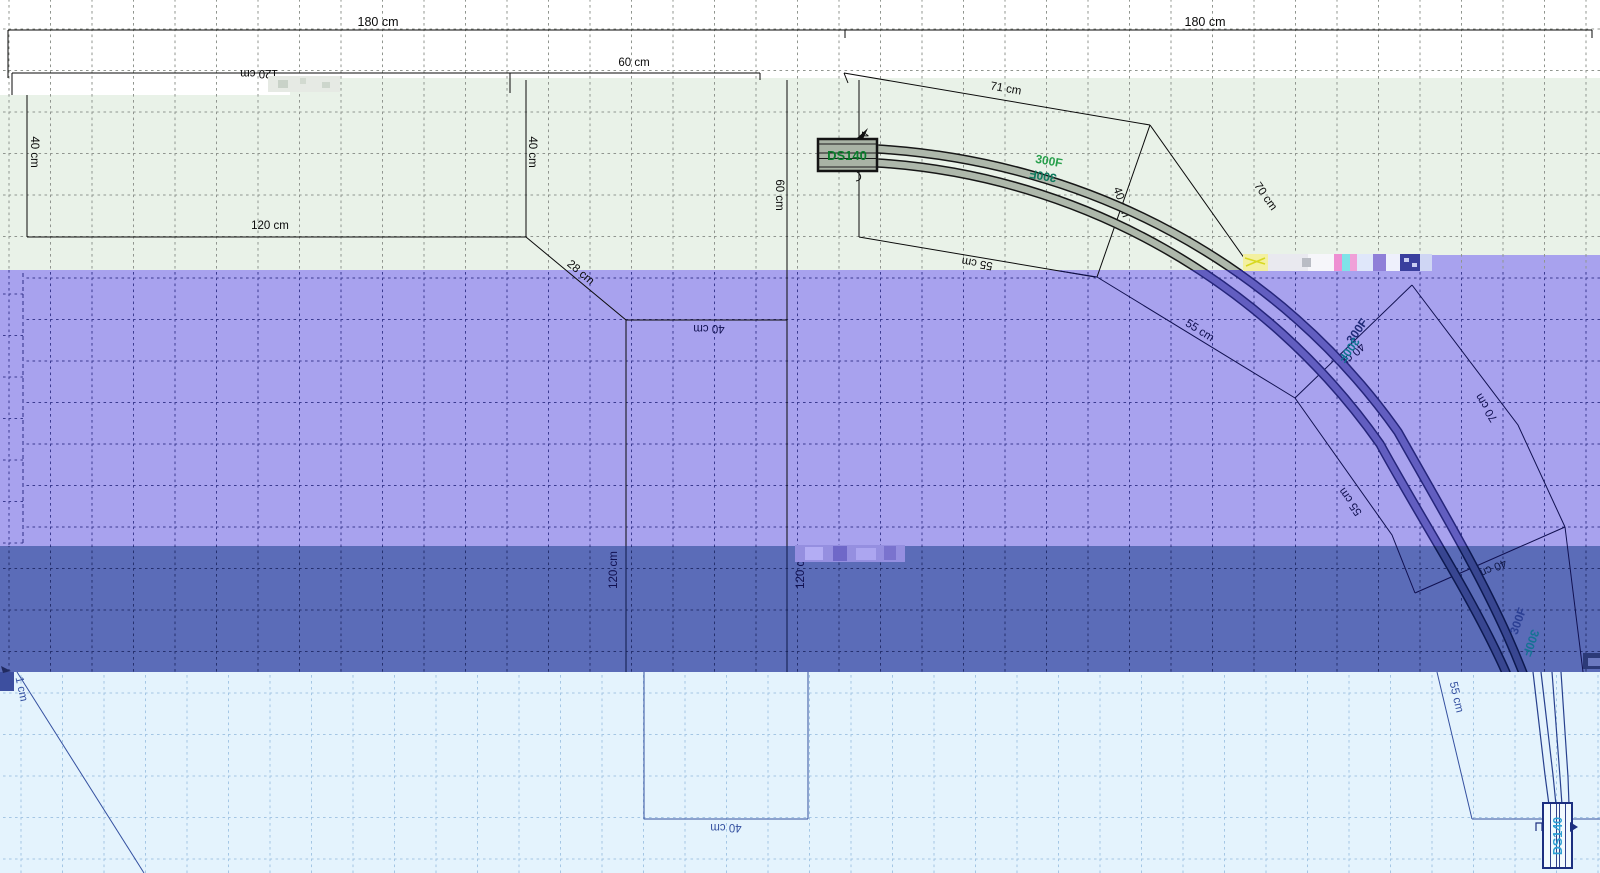  Describe the element at coordinates (1048, 161) in the screenshot. I see `track-label-300f-green: 300F` at that location.